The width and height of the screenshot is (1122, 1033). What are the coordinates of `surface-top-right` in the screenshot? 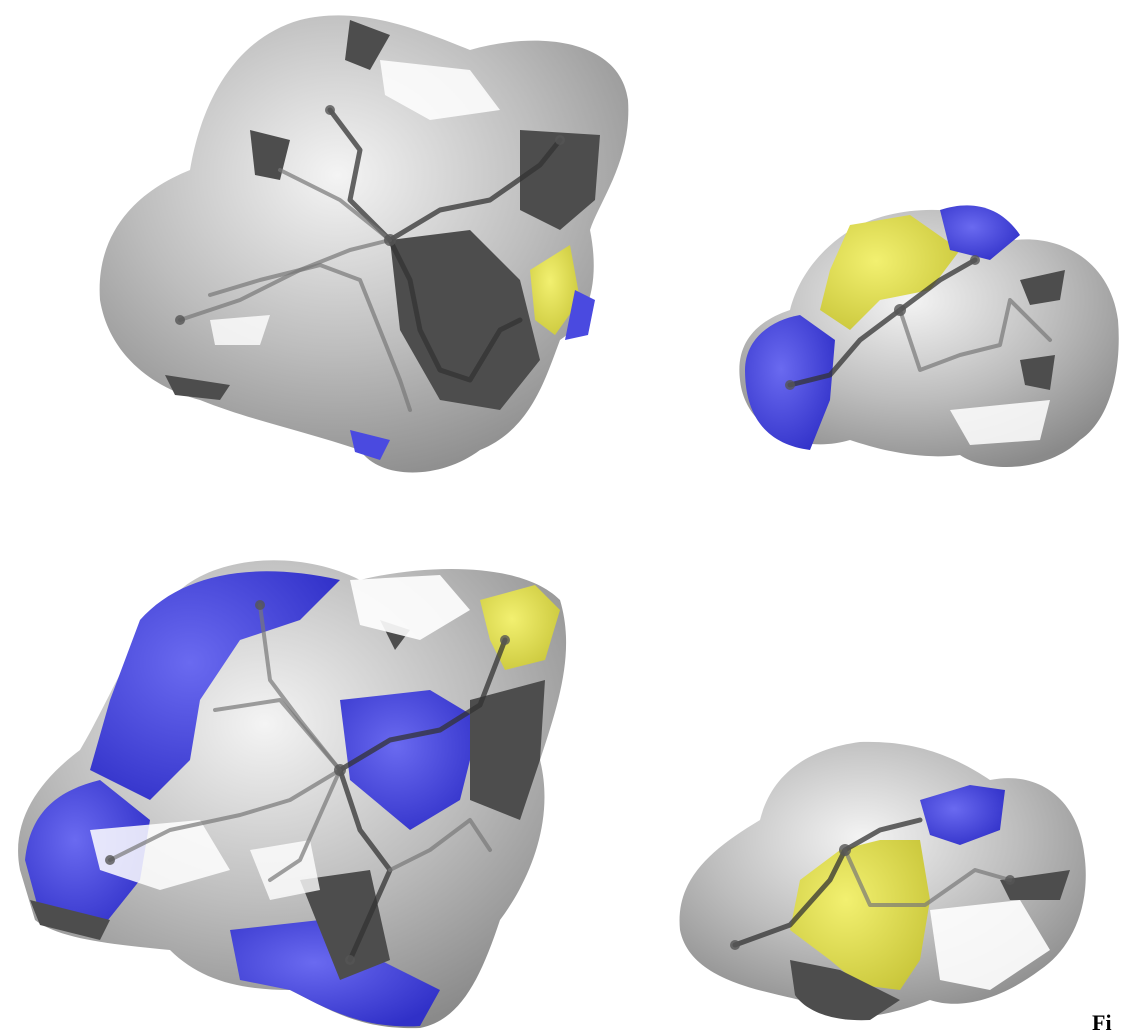 It's located at (929, 336).